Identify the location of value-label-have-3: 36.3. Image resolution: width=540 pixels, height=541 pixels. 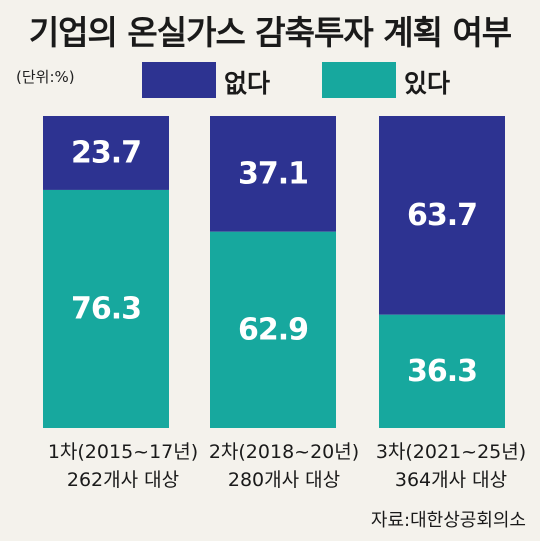
(442, 371).